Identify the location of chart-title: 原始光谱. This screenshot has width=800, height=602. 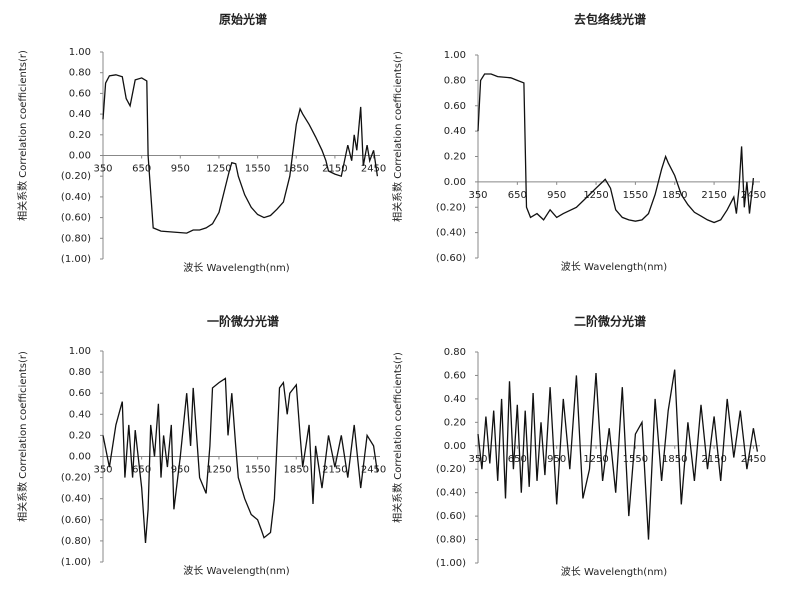
(243, 19).